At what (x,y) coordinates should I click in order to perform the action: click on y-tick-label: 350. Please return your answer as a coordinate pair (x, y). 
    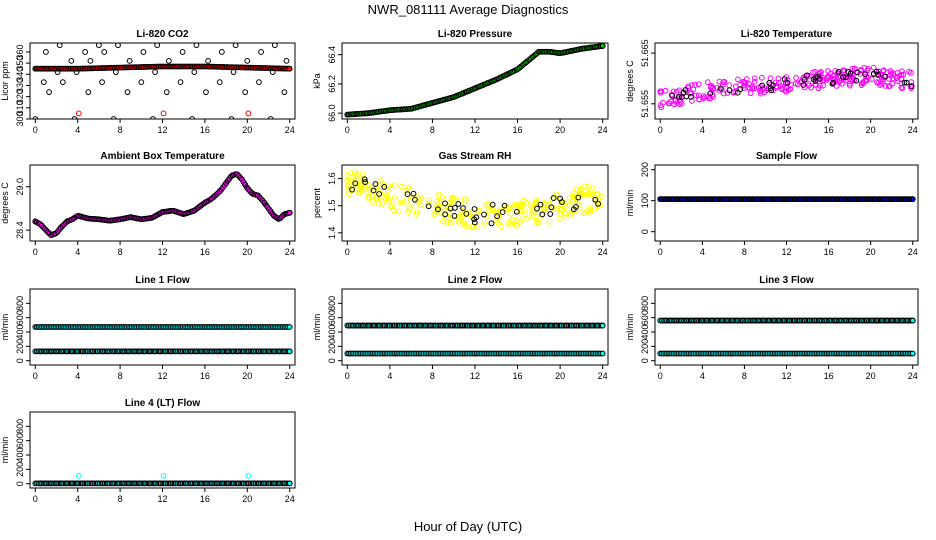
    Looking at the image, I should click on (20, 63).